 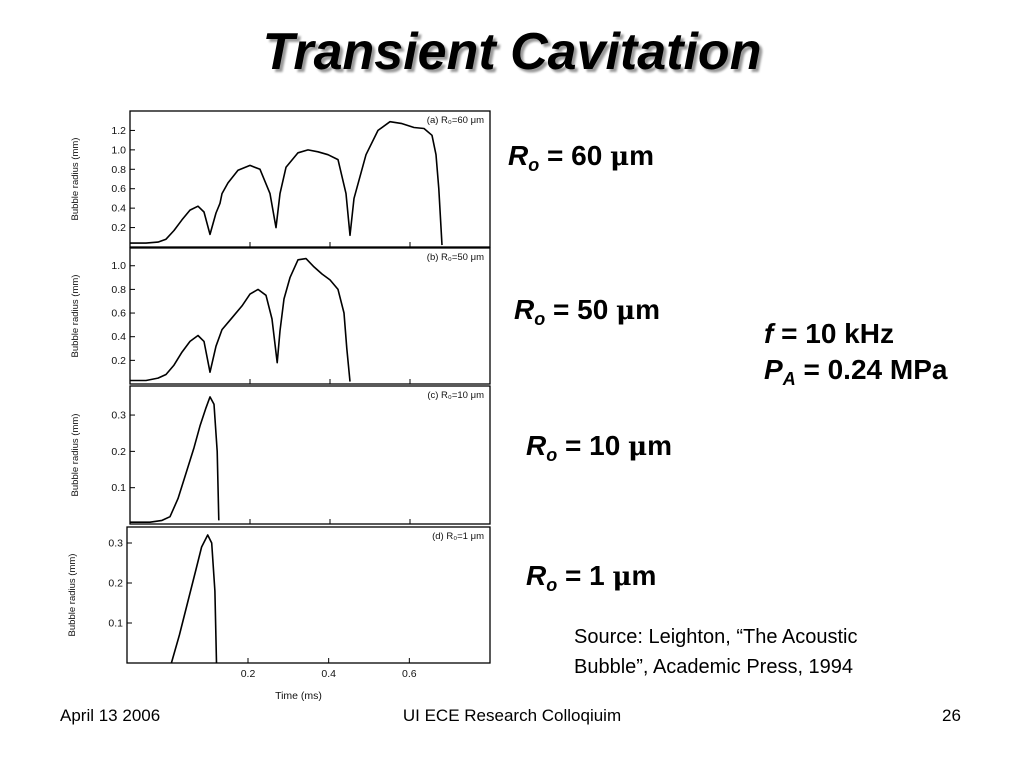 What do you see at coordinates (110, 715) in the screenshot?
I see `footer-date: April 13 2006` at bounding box center [110, 715].